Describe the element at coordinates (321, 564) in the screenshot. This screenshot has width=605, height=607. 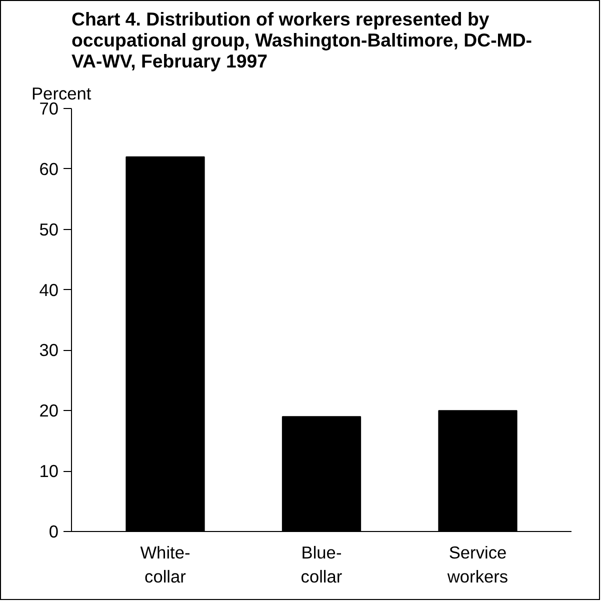
I see `x-tick-label: Blue-collar` at that location.